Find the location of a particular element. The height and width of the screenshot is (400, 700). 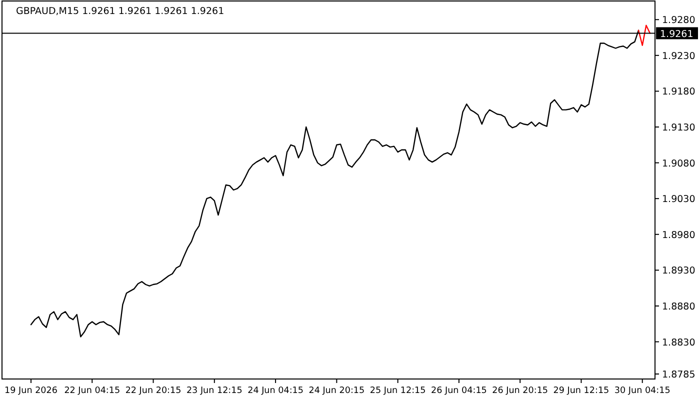

x-tick-label: 22 Jun 20:15 is located at coordinates (153, 391).